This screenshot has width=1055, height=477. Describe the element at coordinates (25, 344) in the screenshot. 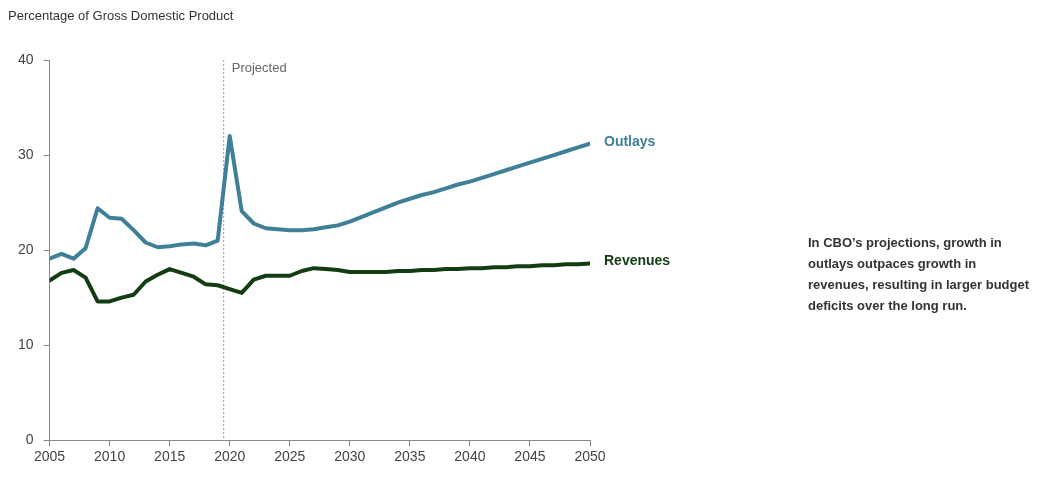

I see `y-tick-label: 10` at that location.